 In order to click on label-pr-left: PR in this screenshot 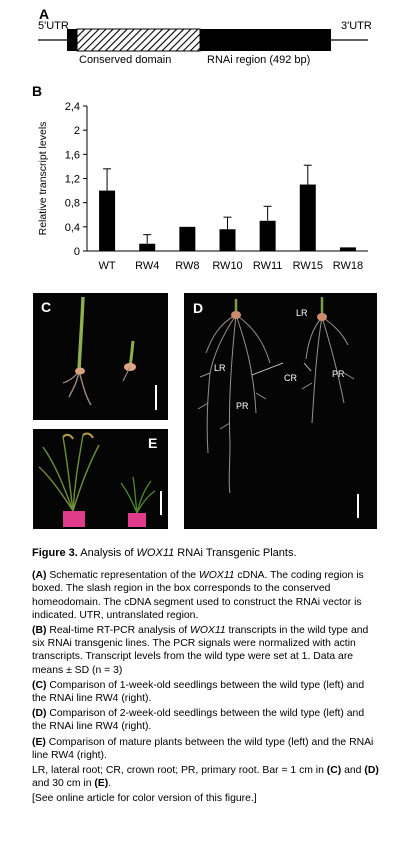, I will do `click(242, 406)`.